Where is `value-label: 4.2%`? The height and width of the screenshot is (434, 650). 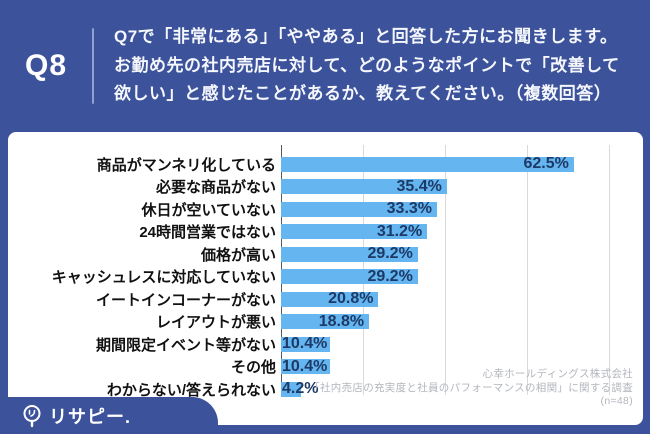
value-label: 4.2% is located at coordinates (300, 389).